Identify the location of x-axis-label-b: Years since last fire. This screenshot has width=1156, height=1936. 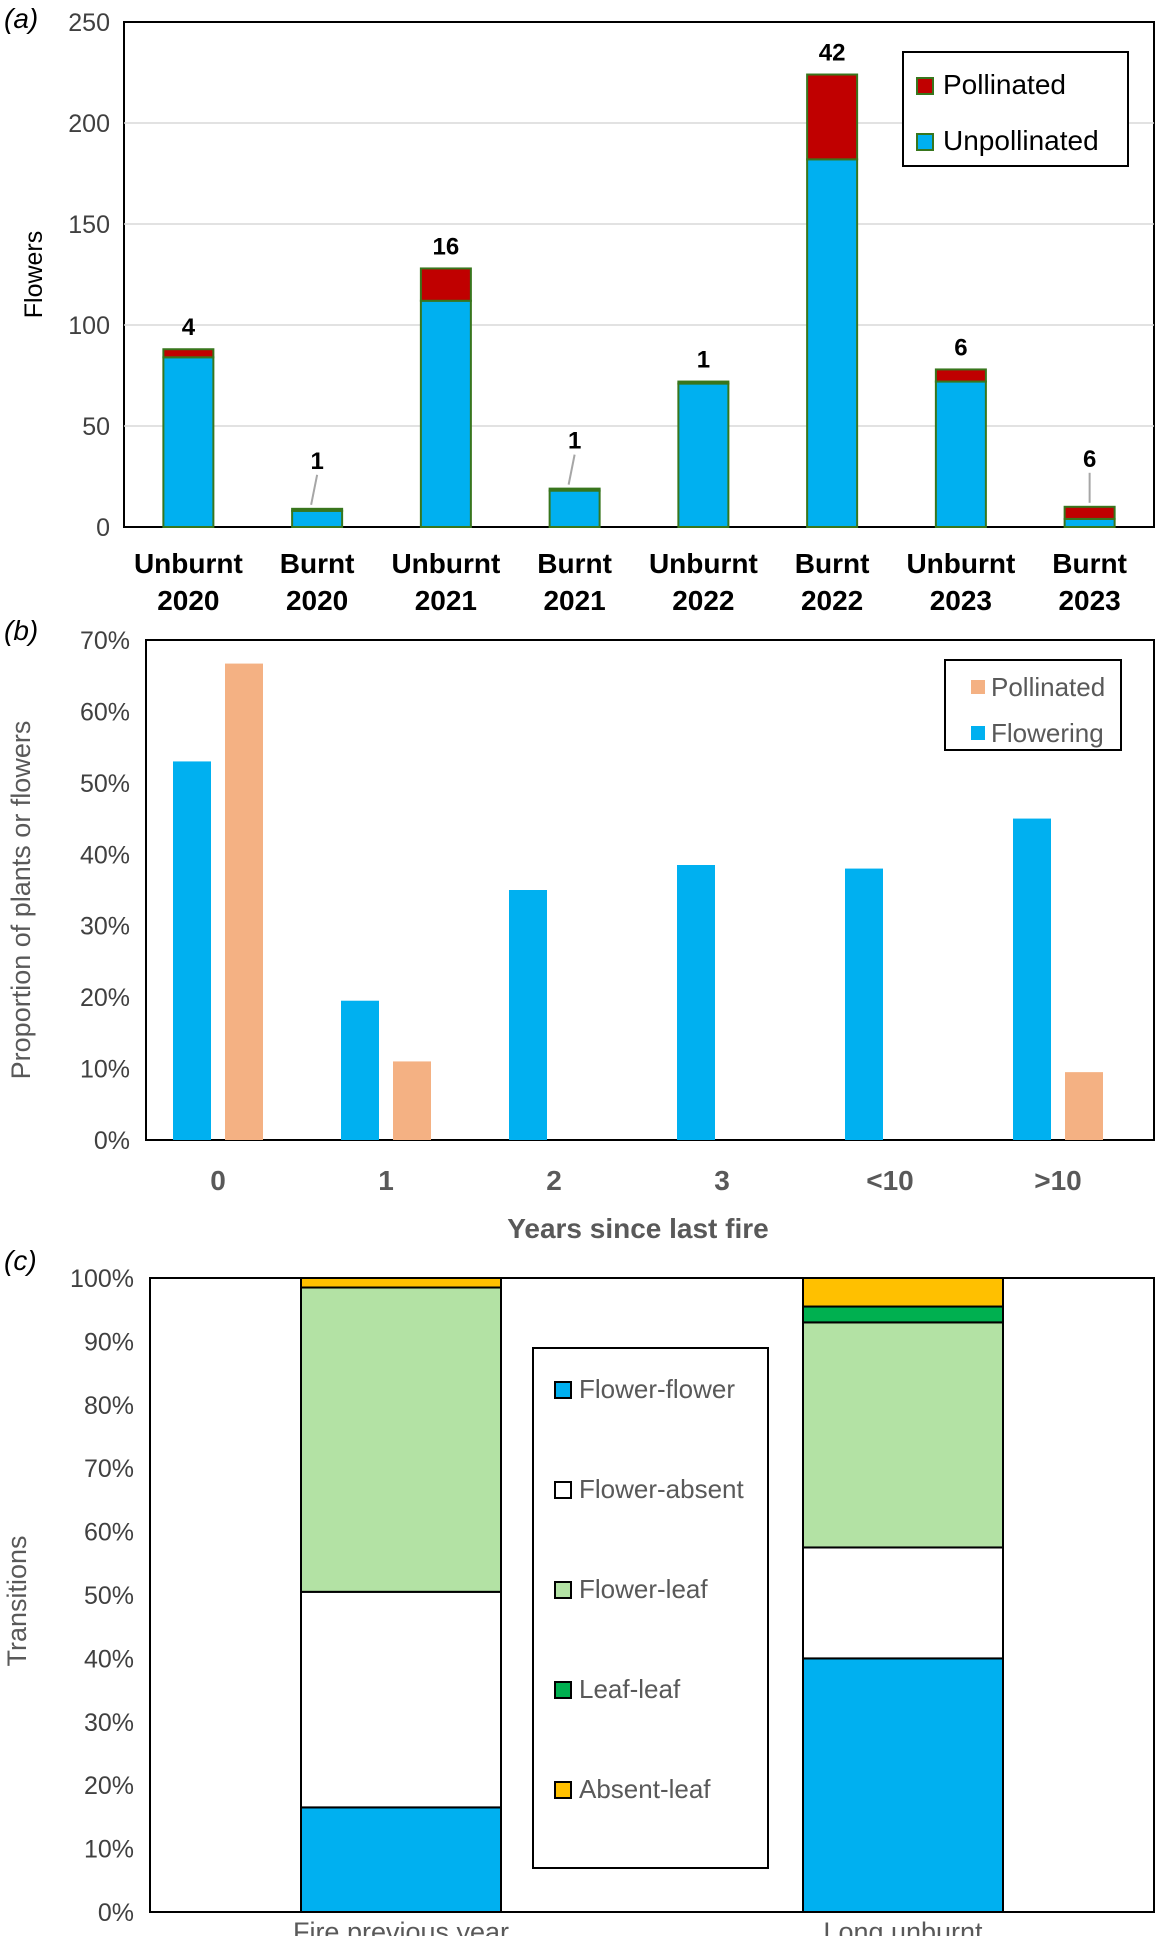
(638, 1228).